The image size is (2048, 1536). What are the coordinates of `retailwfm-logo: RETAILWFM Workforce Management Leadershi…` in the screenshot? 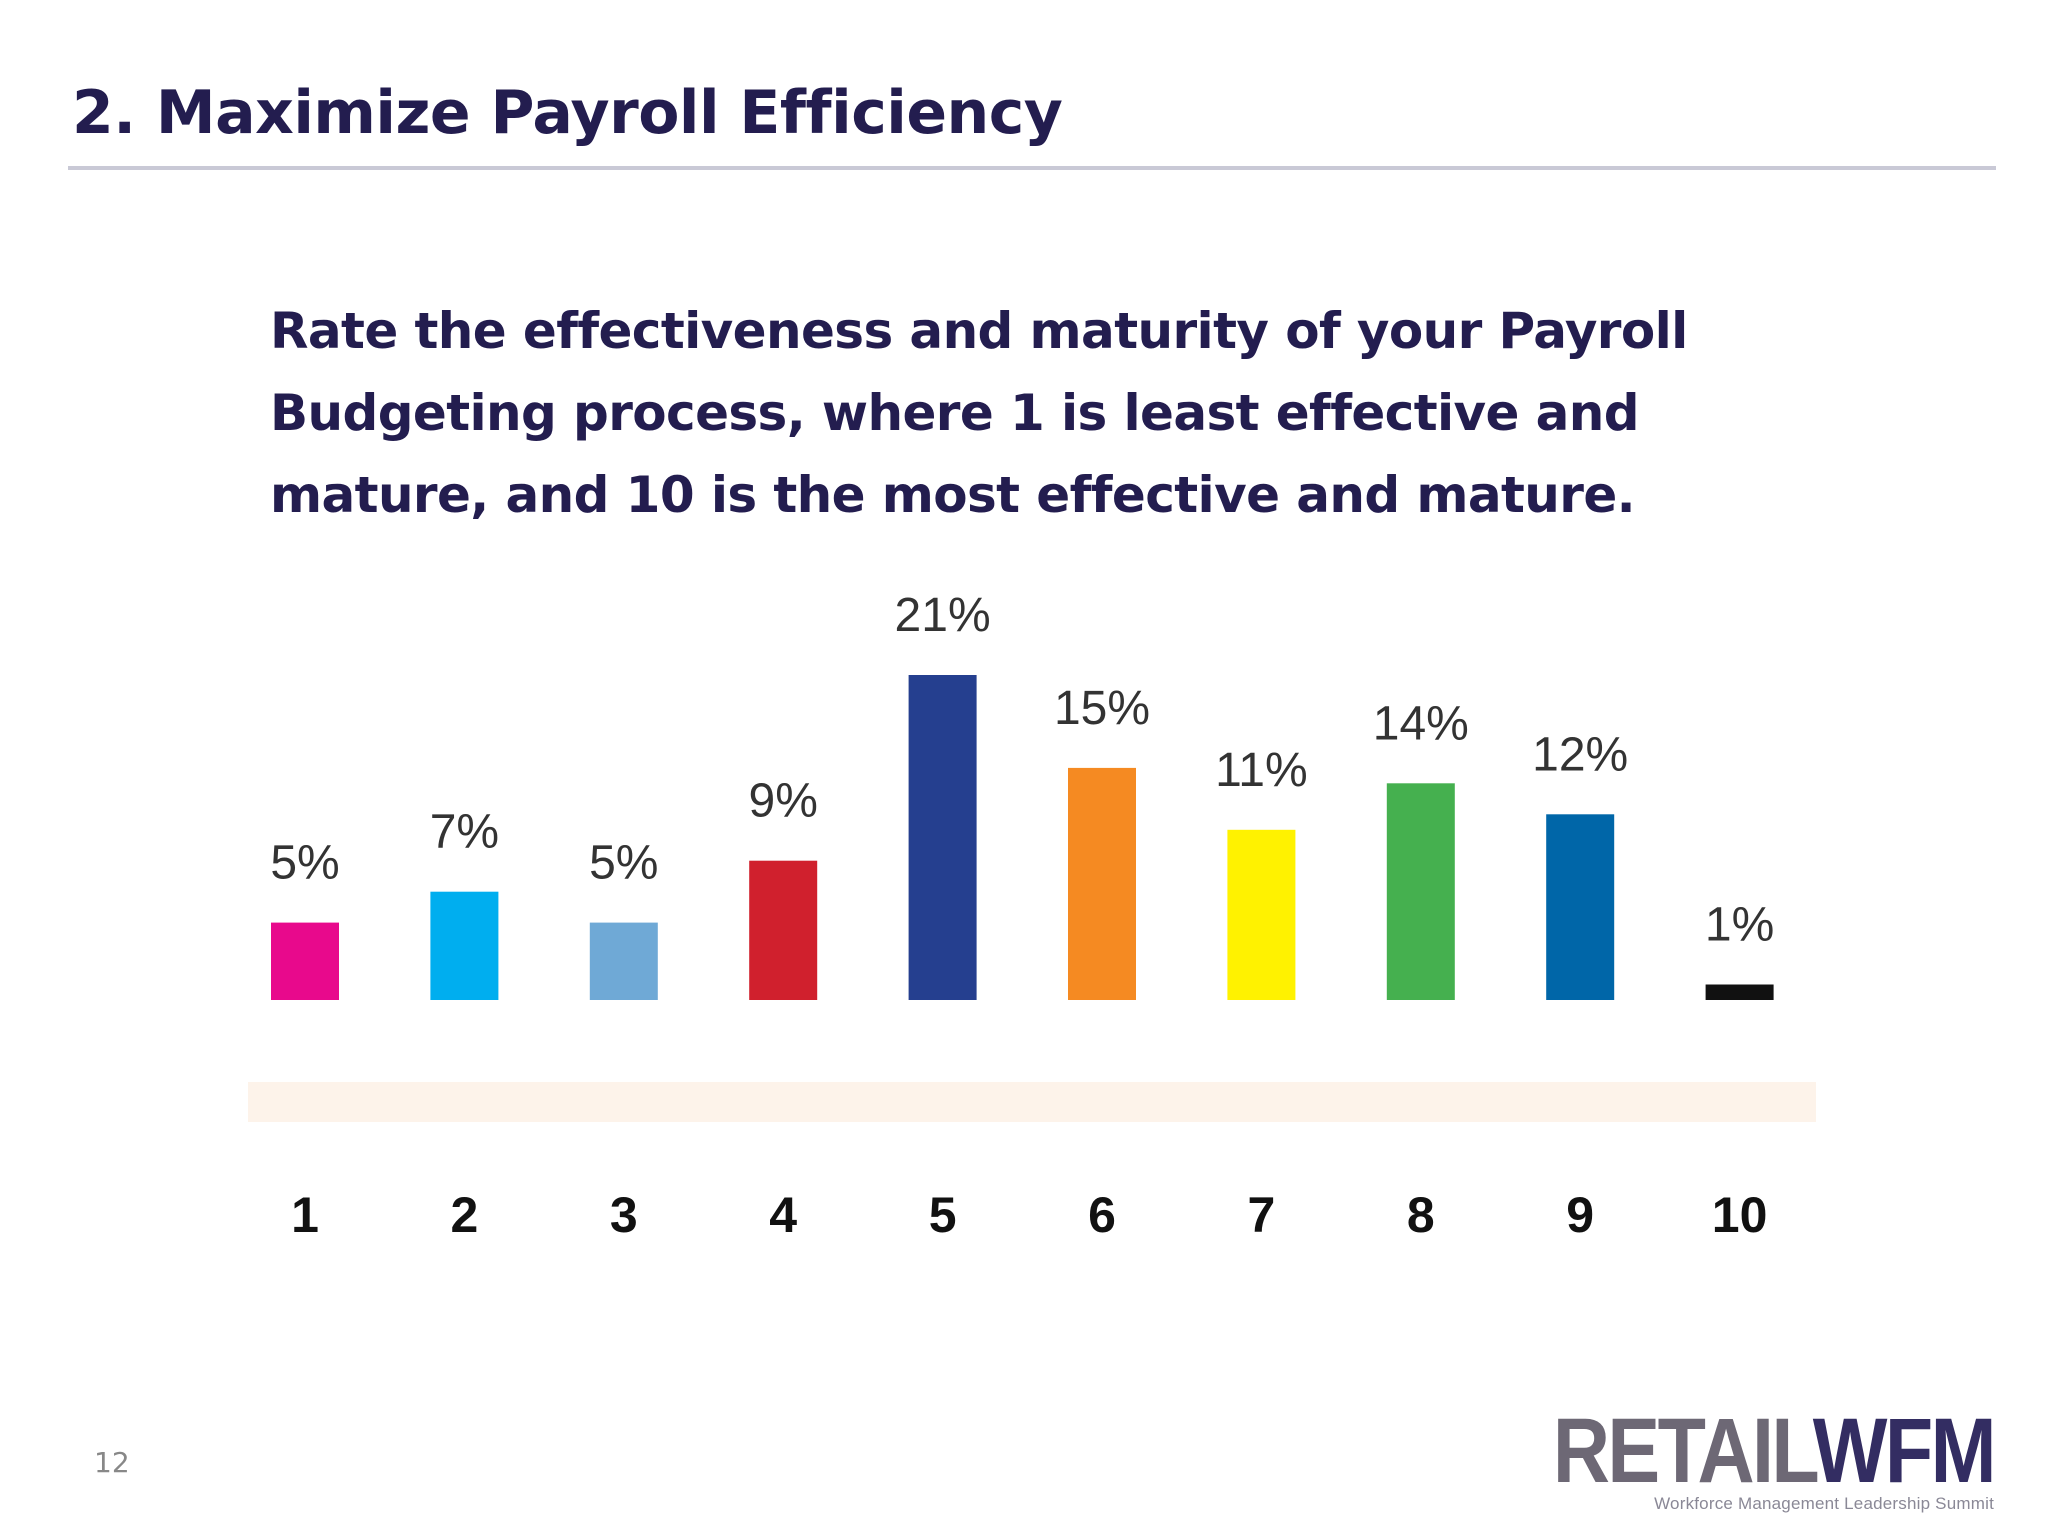 It's located at (1739, 1459).